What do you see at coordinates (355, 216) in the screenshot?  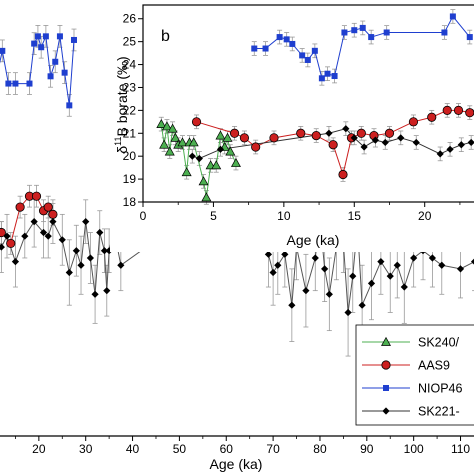 I see `inset-x-tick-label: 15` at bounding box center [355, 216].